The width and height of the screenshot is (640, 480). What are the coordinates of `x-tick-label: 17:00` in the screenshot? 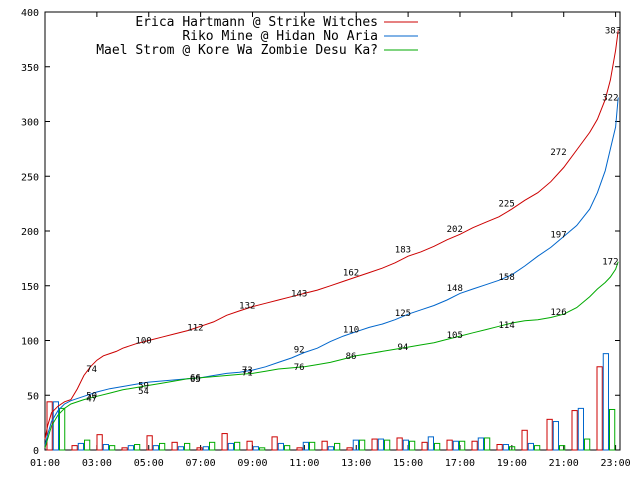 It's located at (460, 463).